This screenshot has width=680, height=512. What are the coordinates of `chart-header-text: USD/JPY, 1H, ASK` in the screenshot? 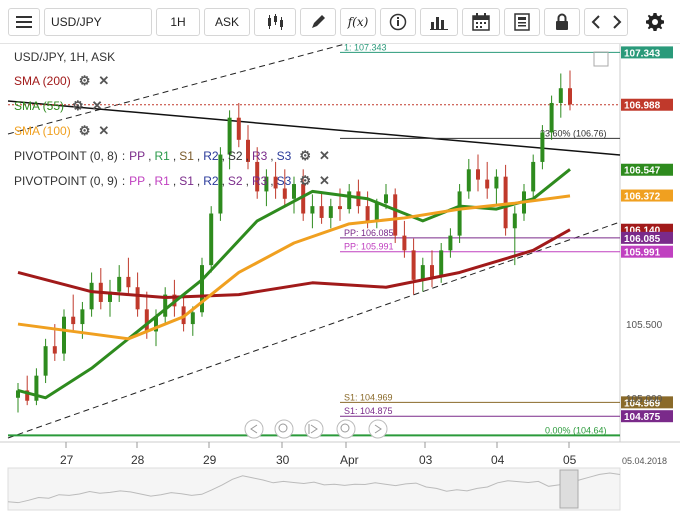 It's located at (65, 57).